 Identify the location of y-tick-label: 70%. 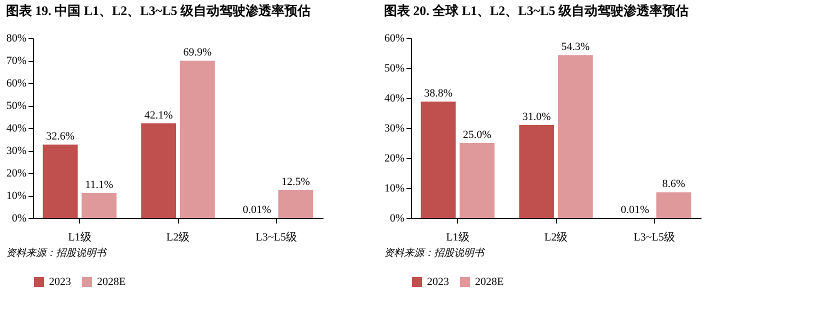
(16, 61).